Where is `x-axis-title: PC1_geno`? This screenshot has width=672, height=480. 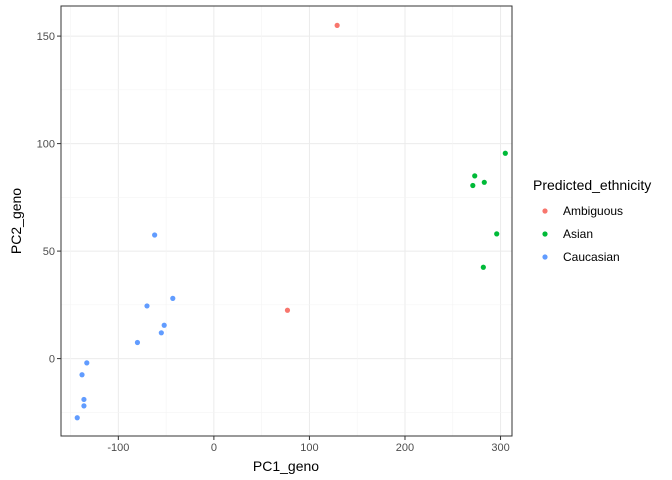 x-axis-title: PC1_geno is located at coordinates (286, 466).